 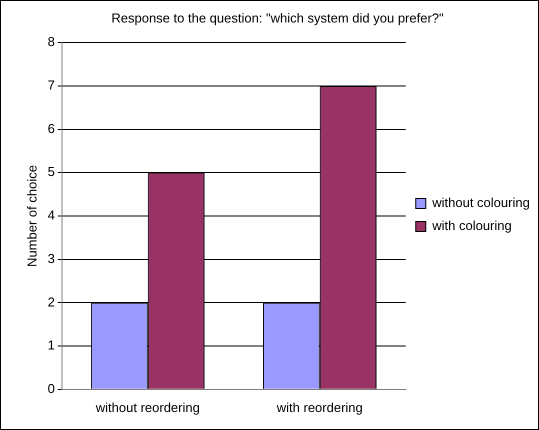 What do you see at coordinates (51, 172) in the screenshot?
I see `y-tick-label: 5` at bounding box center [51, 172].